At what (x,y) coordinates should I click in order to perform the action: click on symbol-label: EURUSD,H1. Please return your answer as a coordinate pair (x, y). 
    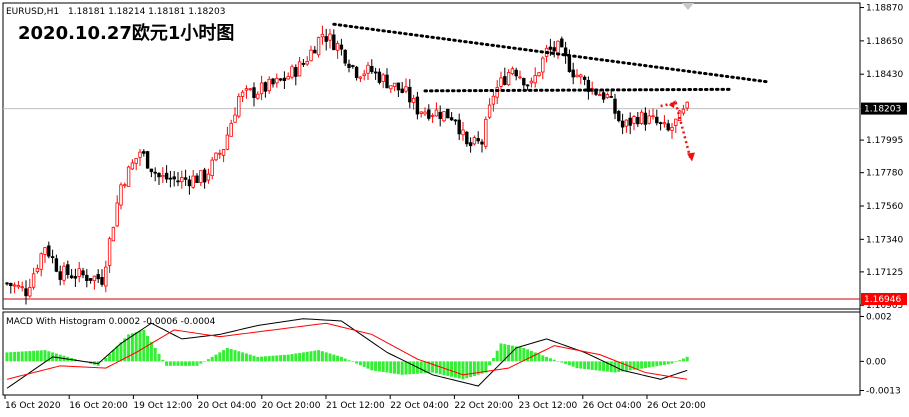
    Looking at the image, I should click on (32, 12).